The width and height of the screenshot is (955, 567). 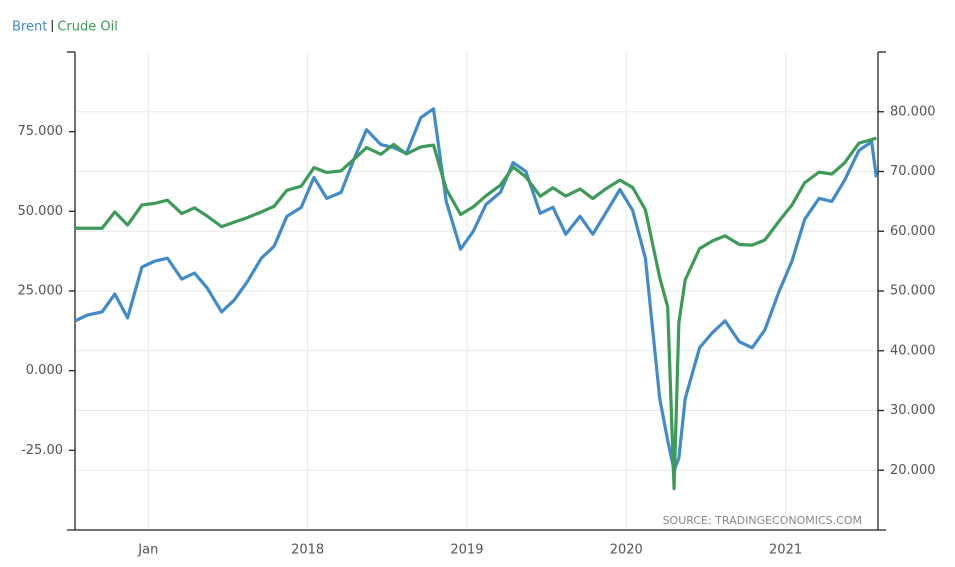 What do you see at coordinates (42, 450) in the screenshot?
I see `y-tick-label: -25.00` at bounding box center [42, 450].